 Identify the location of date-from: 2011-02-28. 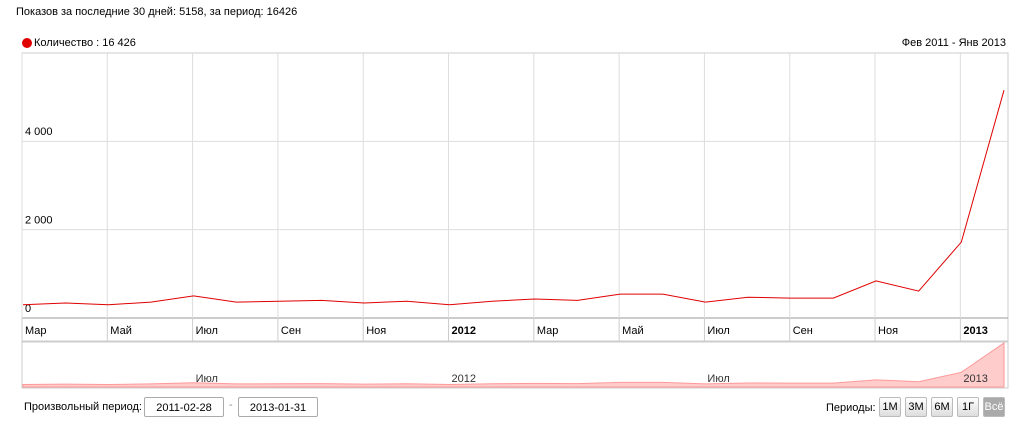
(184, 407).